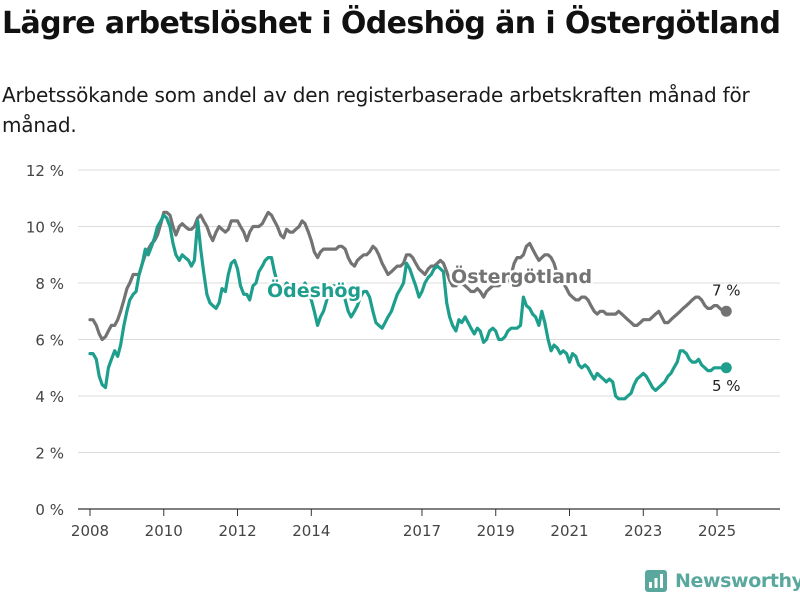 This screenshot has width=800, height=600. What do you see at coordinates (45, 171) in the screenshot?
I see `y-tick-label: 12 %` at bounding box center [45, 171].